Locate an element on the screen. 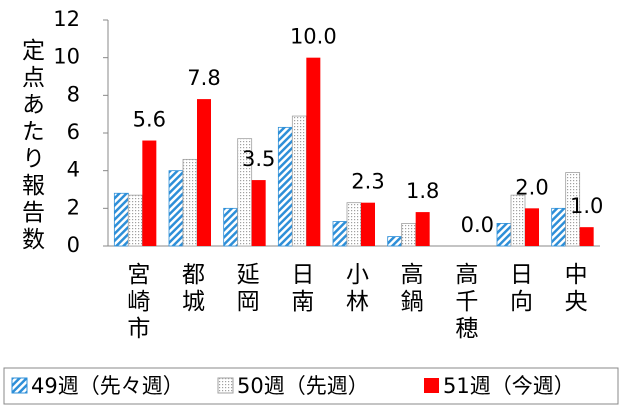 This screenshot has width=624, height=407. data-label: 2.3 is located at coordinates (367, 182).